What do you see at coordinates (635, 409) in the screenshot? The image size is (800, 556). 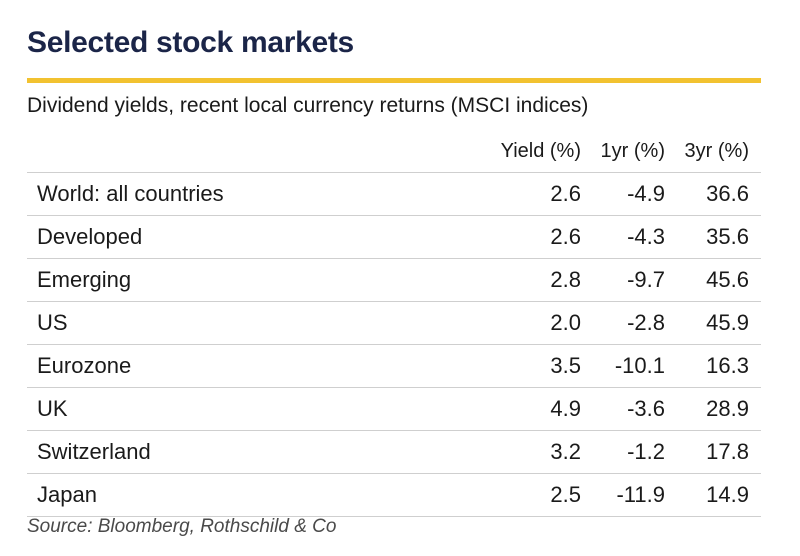 I see `cell-1yr-return: -3.6` at bounding box center [635, 409].